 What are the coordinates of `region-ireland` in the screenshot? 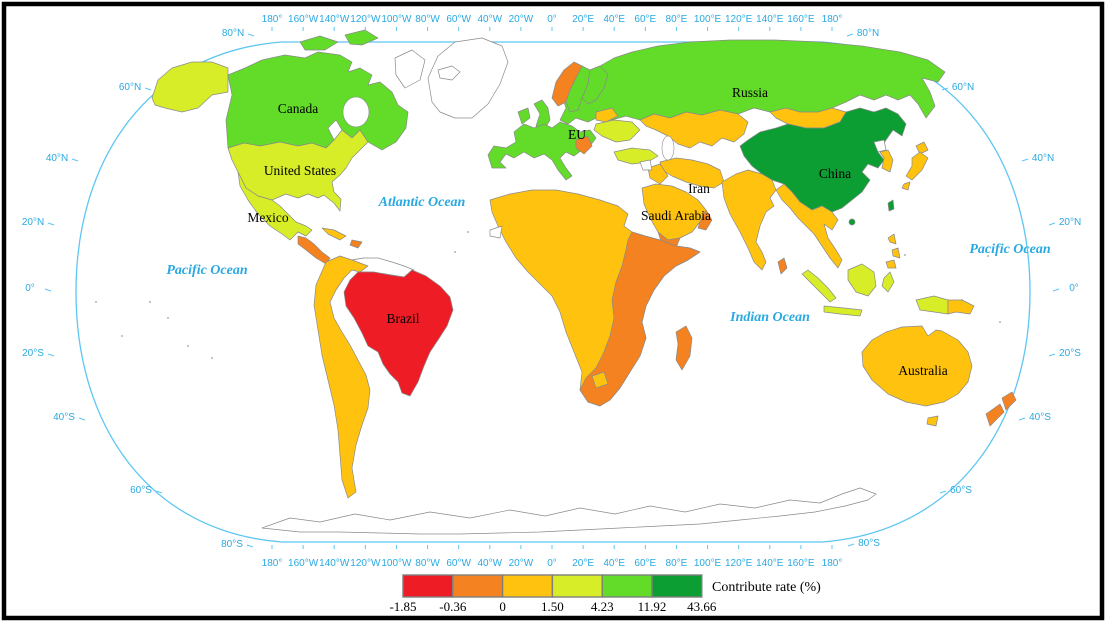 It's located at (524, 116).